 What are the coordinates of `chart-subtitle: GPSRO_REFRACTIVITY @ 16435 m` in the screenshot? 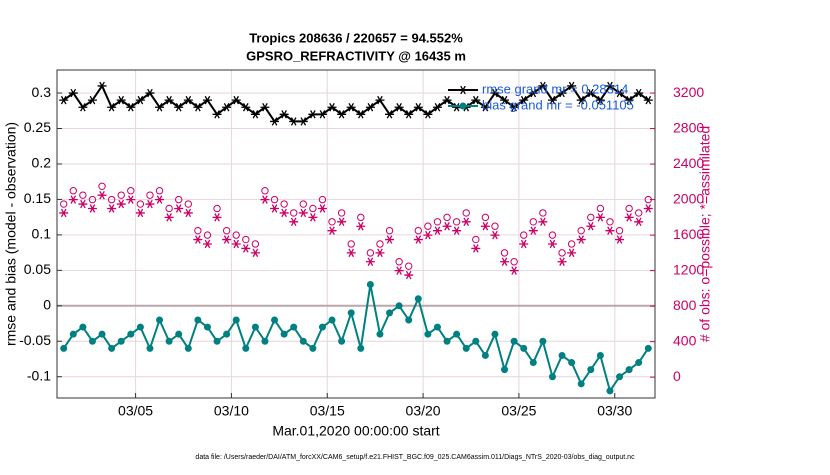 It's located at (356, 55).